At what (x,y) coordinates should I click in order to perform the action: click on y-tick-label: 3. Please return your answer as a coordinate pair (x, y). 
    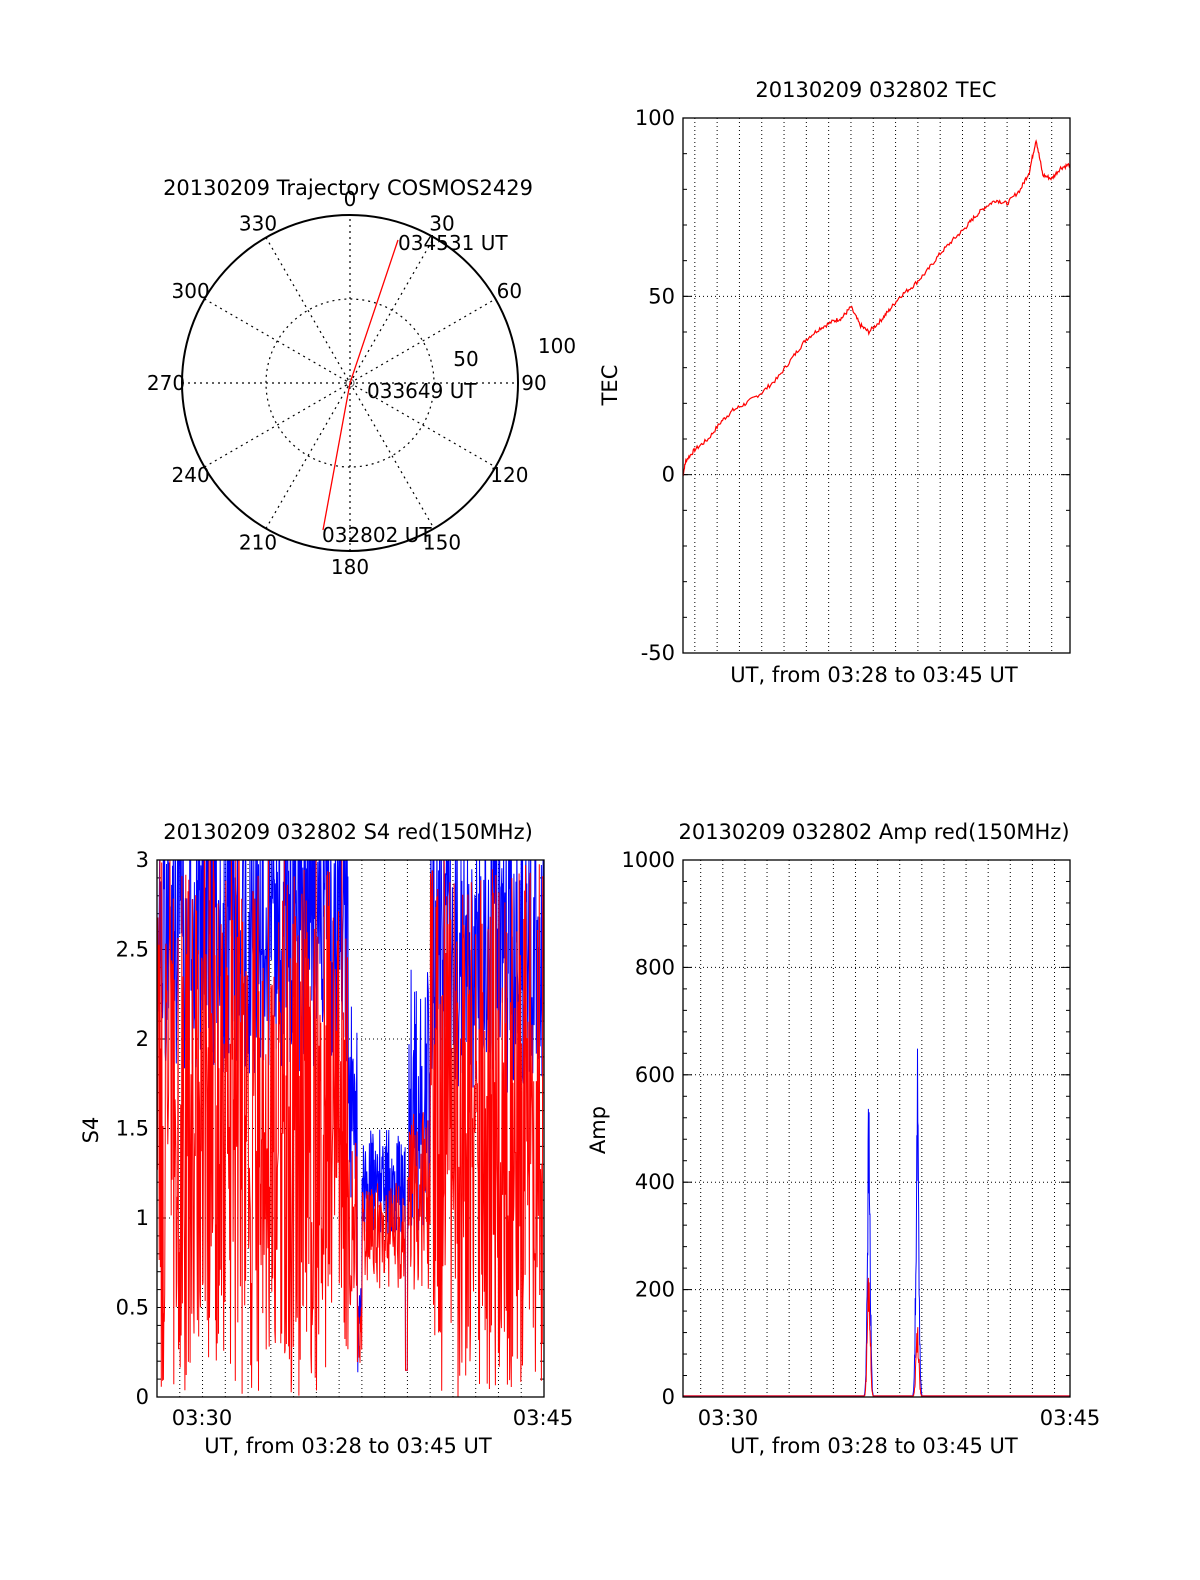
    Looking at the image, I should click on (142, 860).